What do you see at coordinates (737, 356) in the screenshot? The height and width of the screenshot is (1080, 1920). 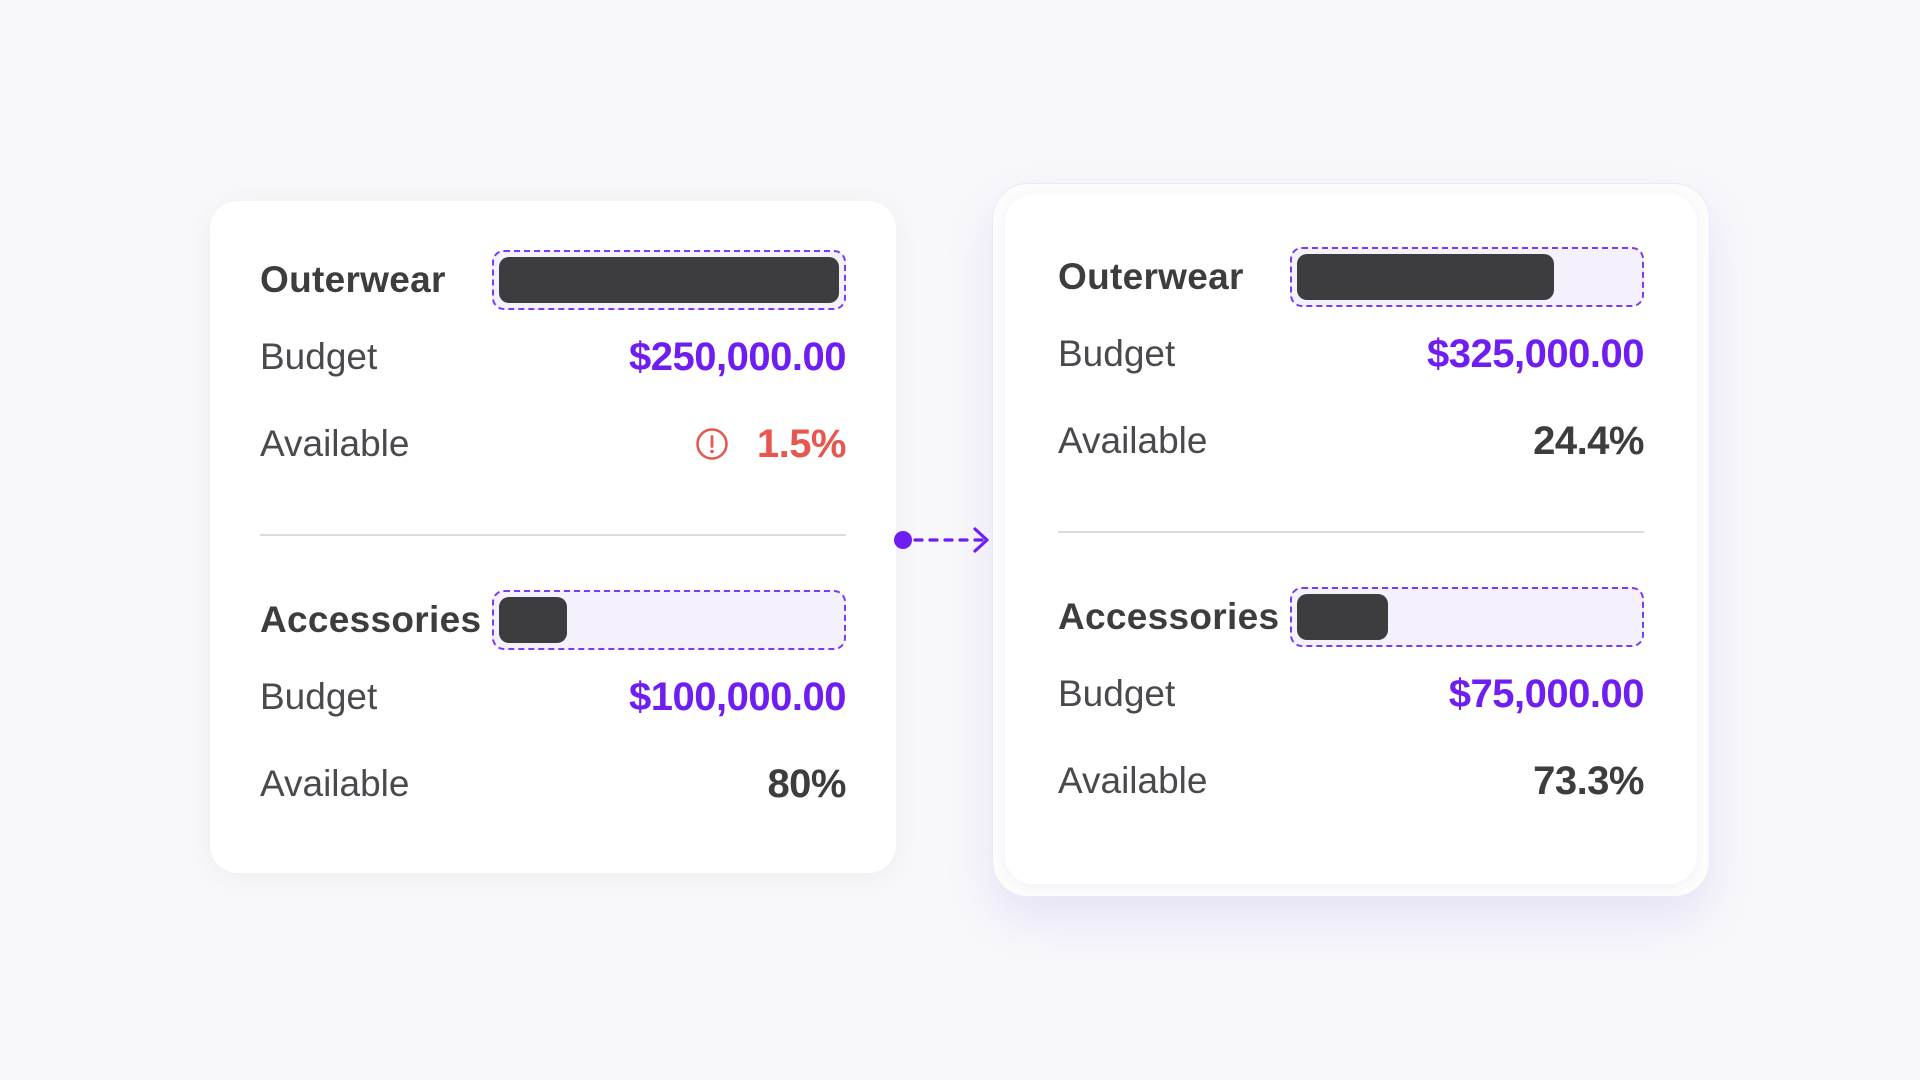 I see `budget-value: $250,000.00` at bounding box center [737, 356].